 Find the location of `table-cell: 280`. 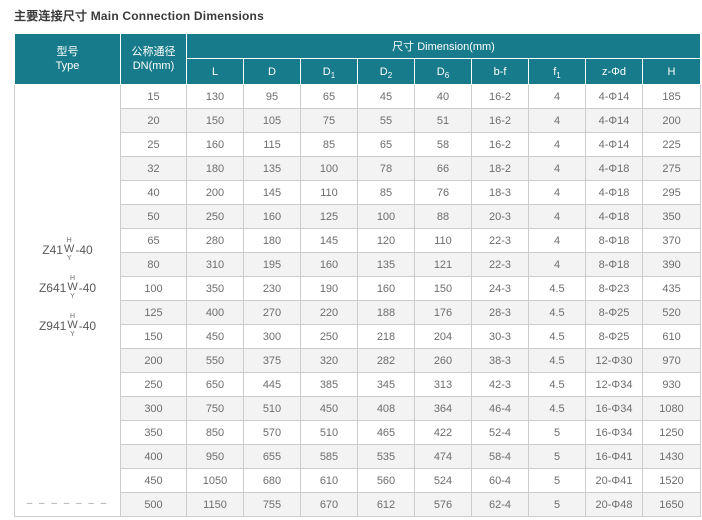

table-cell: 280 is located at coordinates (215, 240).